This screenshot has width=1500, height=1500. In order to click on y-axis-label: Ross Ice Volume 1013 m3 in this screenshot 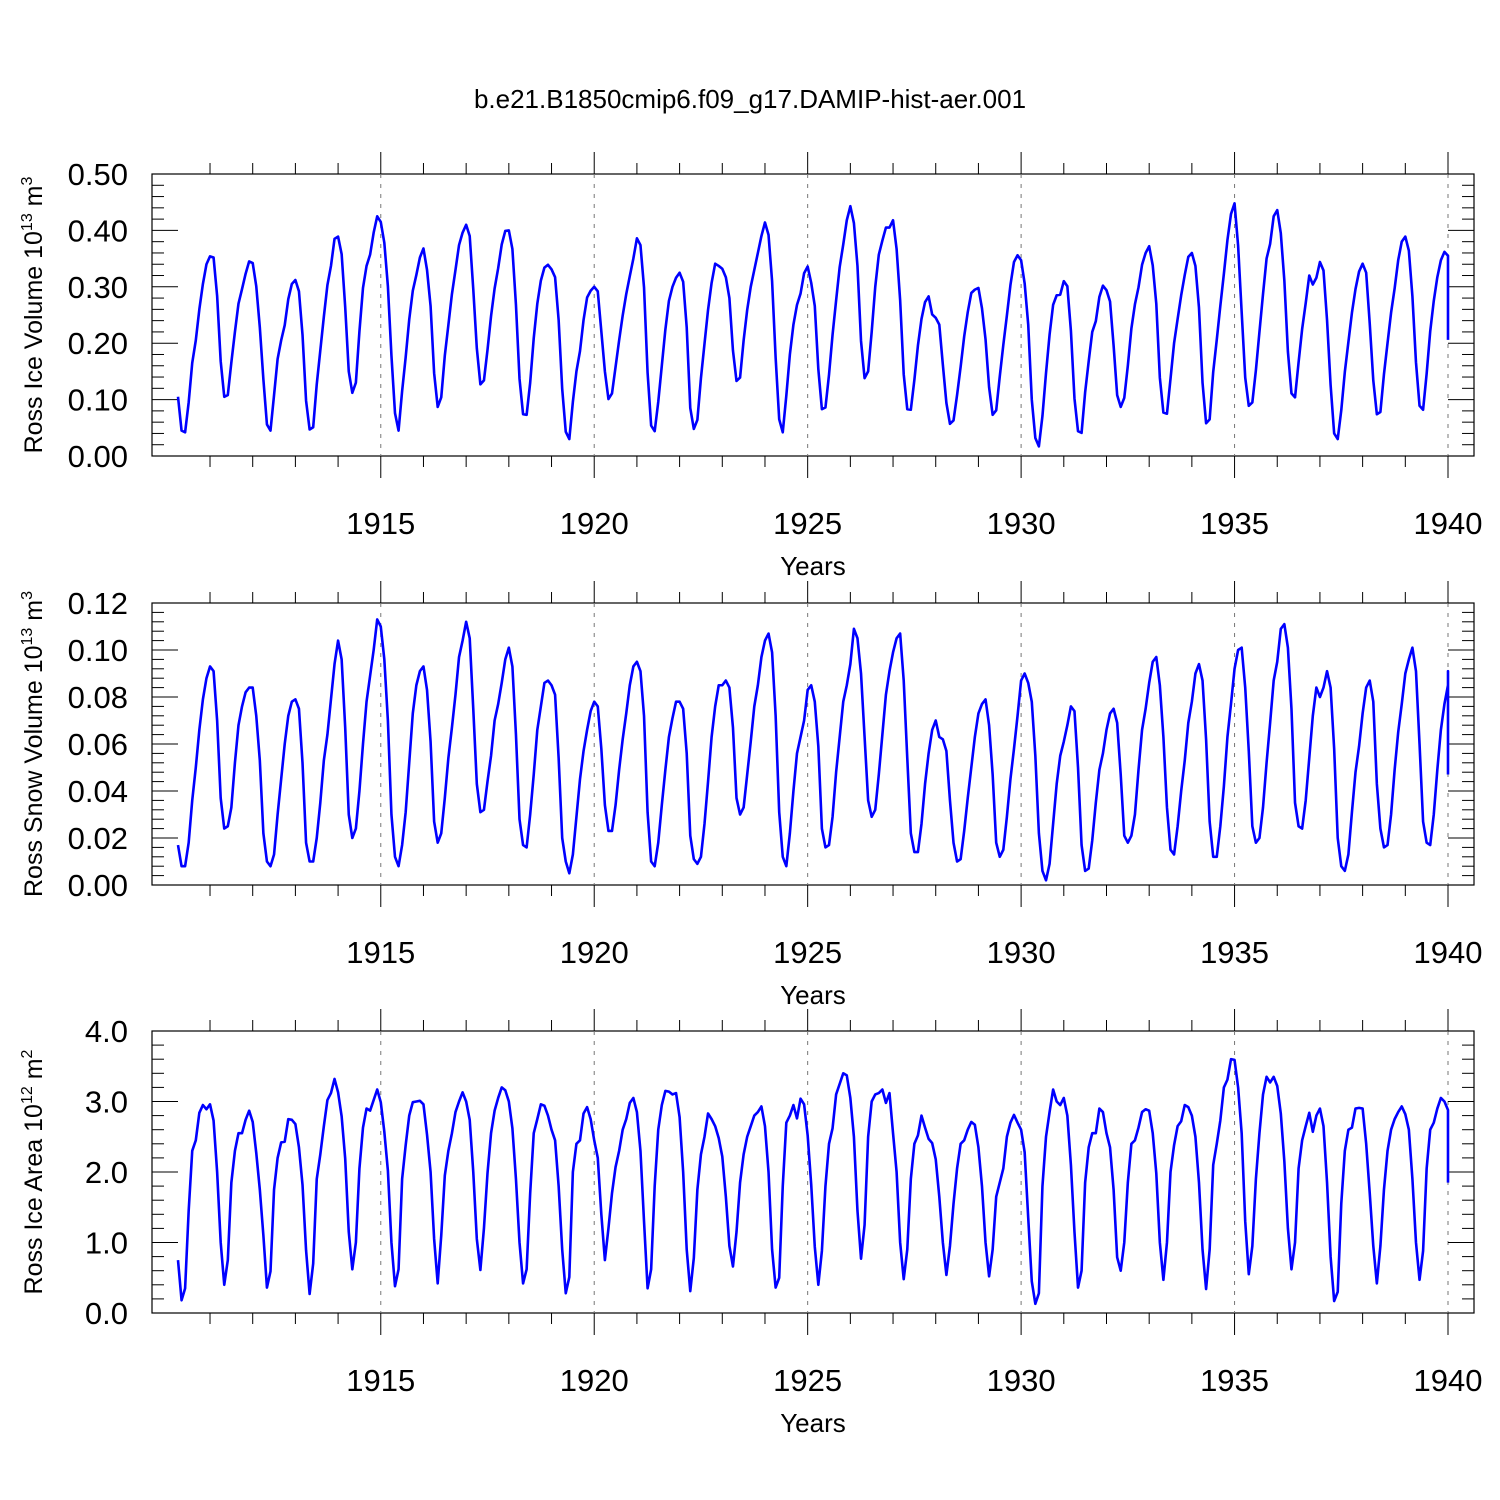, I will do `click(33, 314)`.